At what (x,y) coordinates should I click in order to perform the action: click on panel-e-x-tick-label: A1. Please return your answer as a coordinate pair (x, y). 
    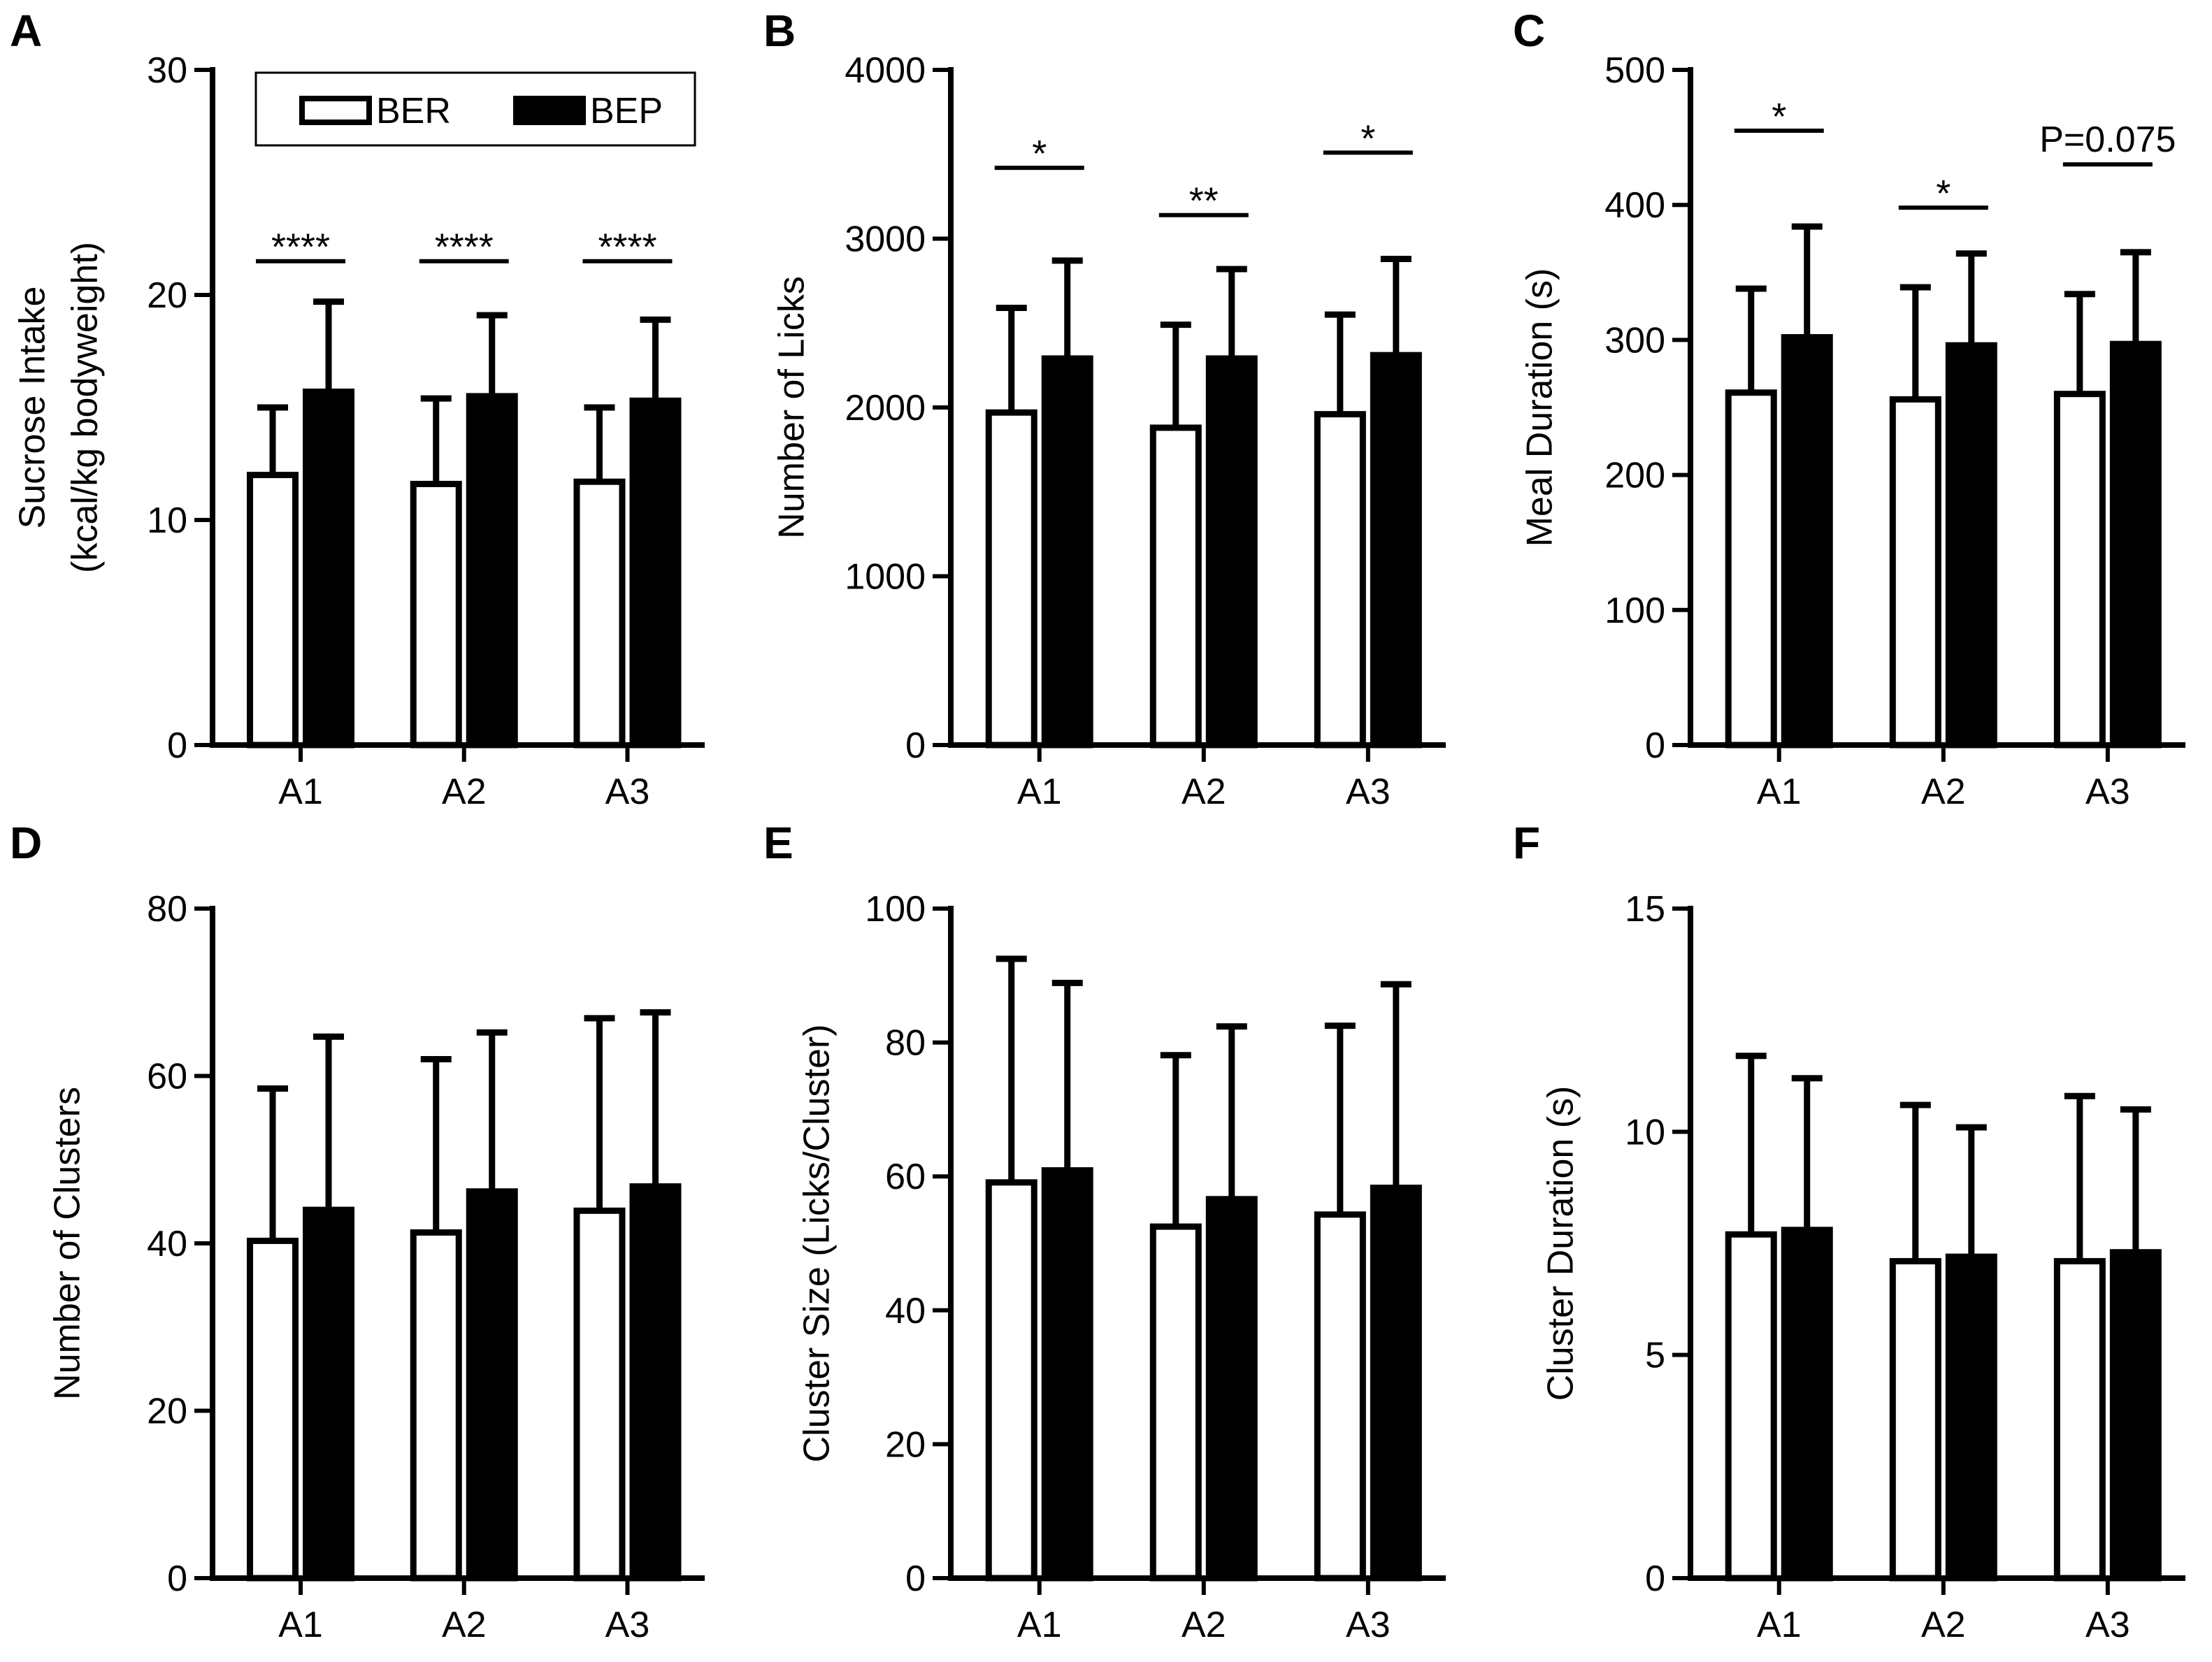
    Looking at the image, I should click on (1039, 1625).